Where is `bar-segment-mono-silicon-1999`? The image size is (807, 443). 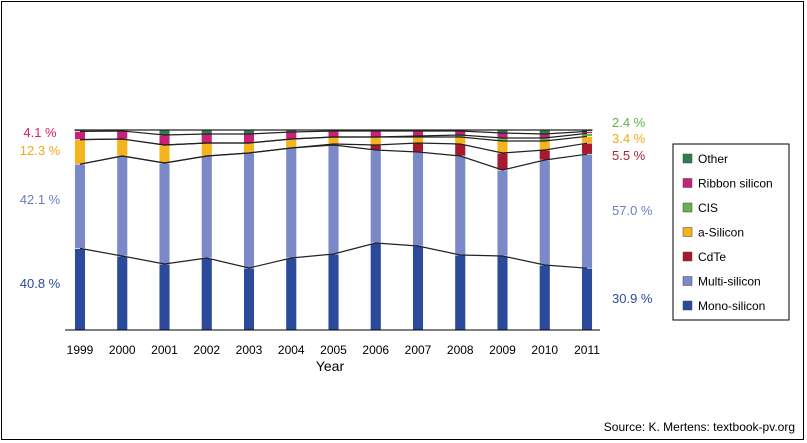
bar-segment-mono-silicon-1999 is located at coordinates (80, 289).